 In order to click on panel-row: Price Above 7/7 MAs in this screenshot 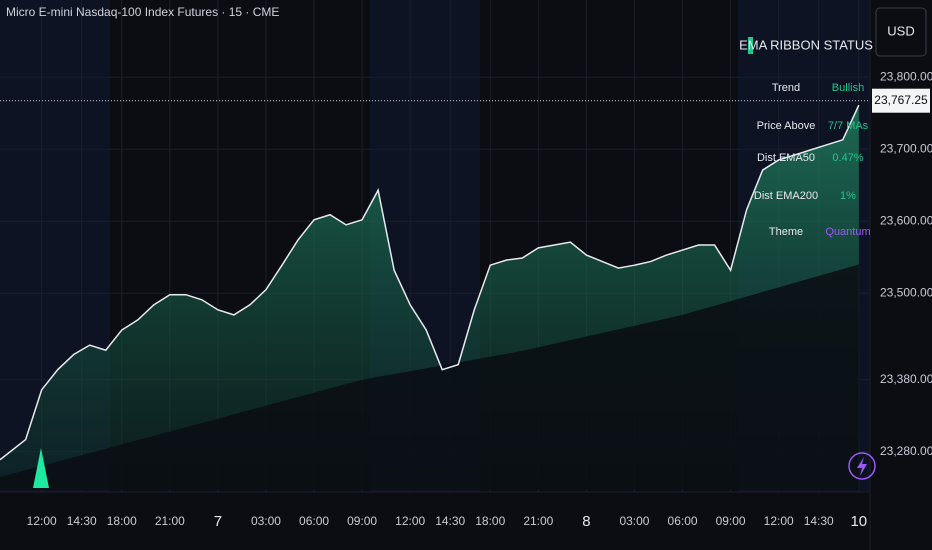, I will do `click(813, 126)`.